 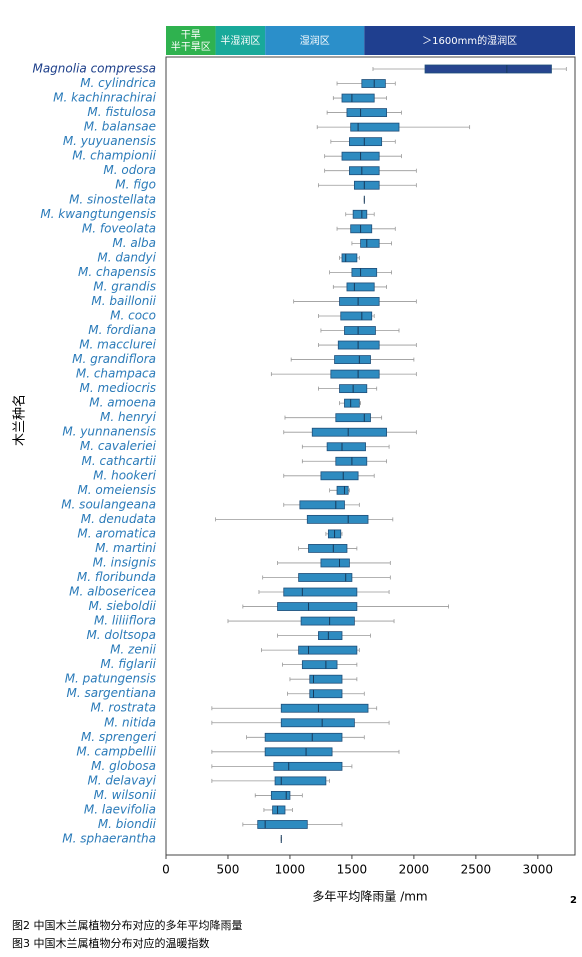 I want to click on x-tick-label: 1500, so click(x=352, y=870).